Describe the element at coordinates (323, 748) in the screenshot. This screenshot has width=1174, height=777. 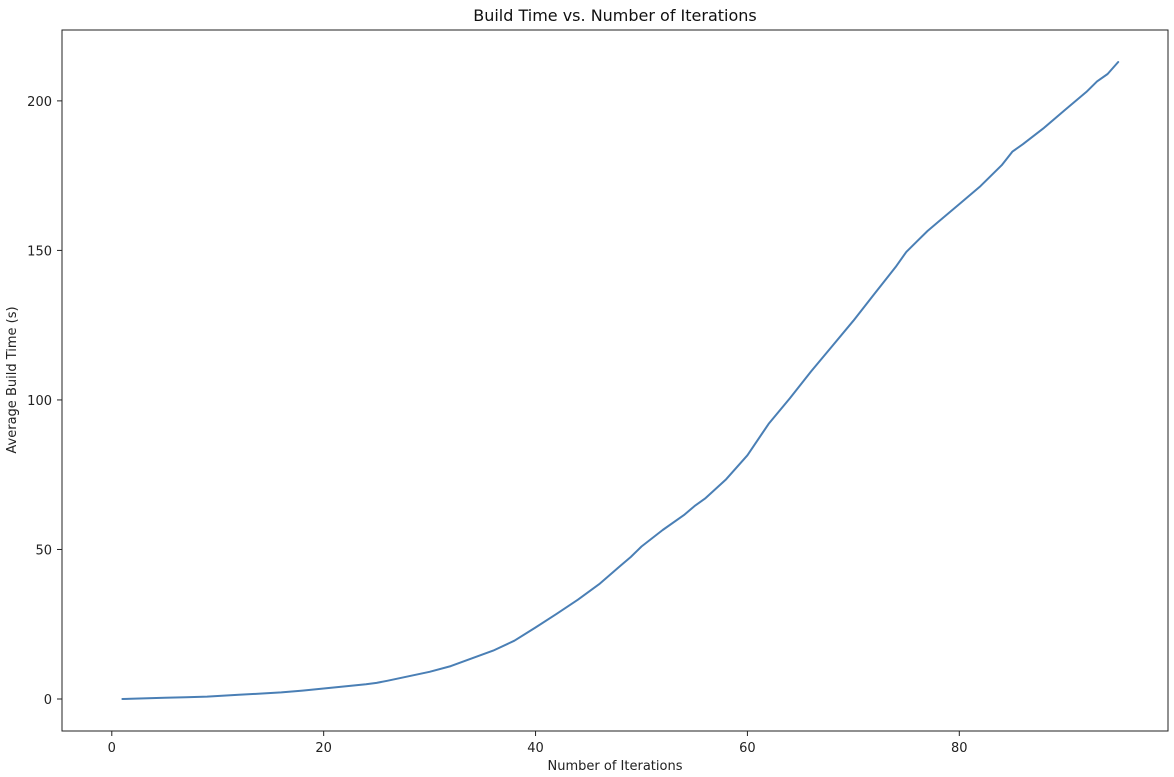
I see `x-tick-label: 20` at that location.